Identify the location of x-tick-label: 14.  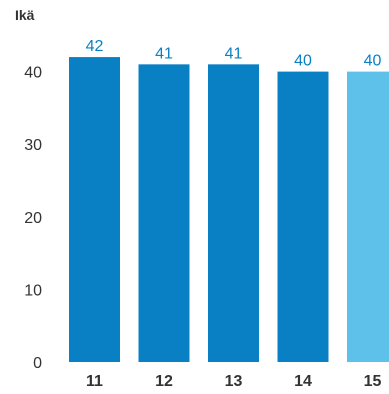
(303, 381).